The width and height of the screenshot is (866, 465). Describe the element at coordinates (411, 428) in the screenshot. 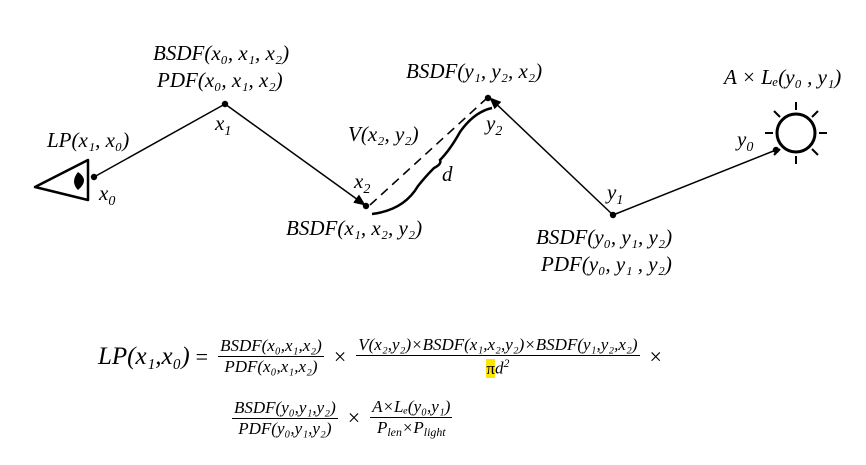

I see `fraction-4-denominator: Plen×Plight` at that location.